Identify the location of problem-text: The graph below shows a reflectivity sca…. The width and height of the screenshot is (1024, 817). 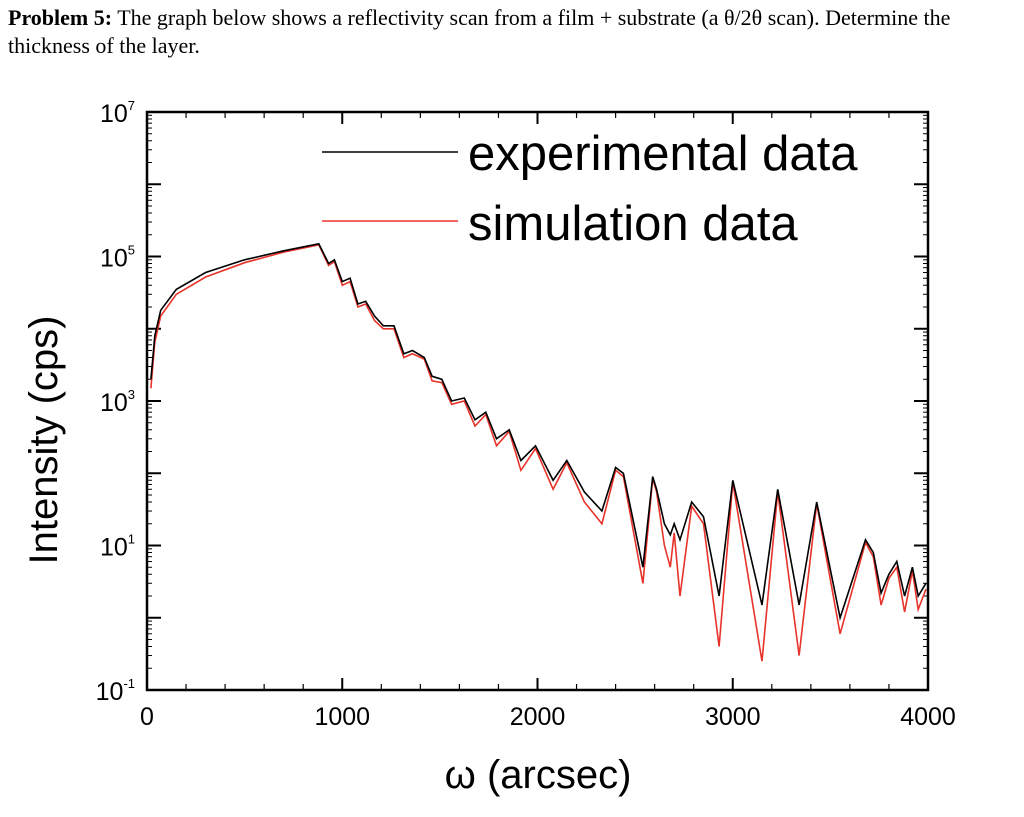
(479, 31).